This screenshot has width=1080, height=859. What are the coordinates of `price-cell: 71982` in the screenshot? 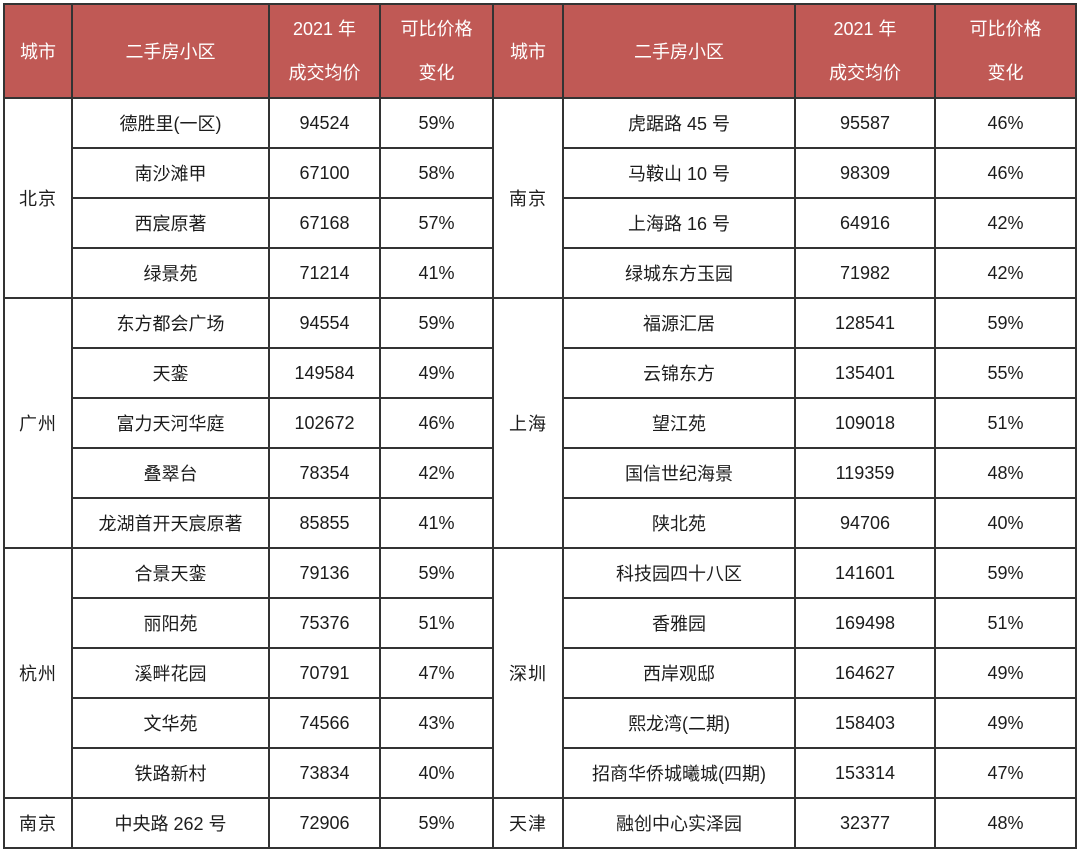 It's located at (865, 273).